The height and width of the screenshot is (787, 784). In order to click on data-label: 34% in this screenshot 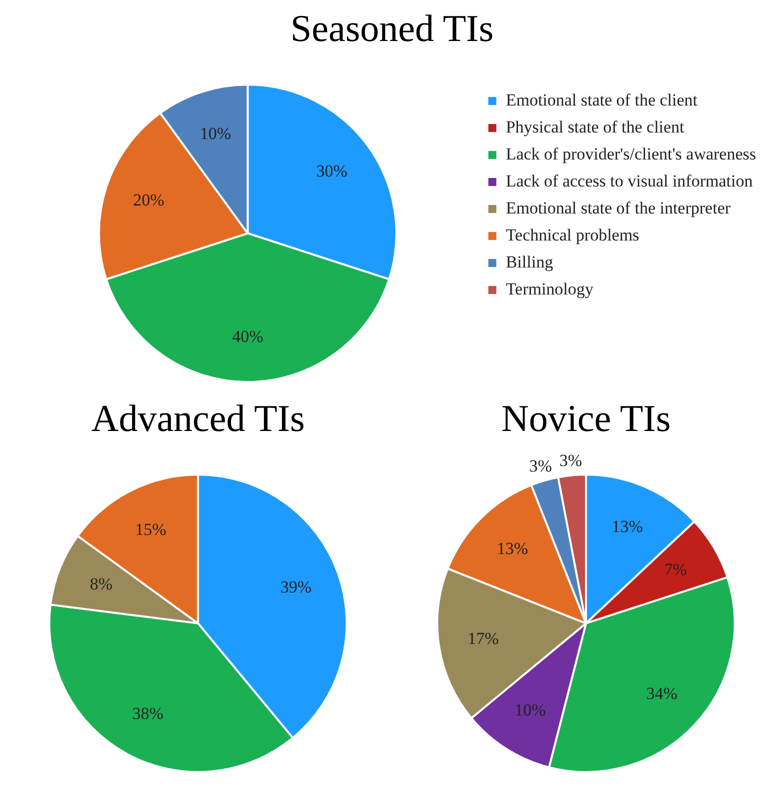, I will do `click(662, 694)`.